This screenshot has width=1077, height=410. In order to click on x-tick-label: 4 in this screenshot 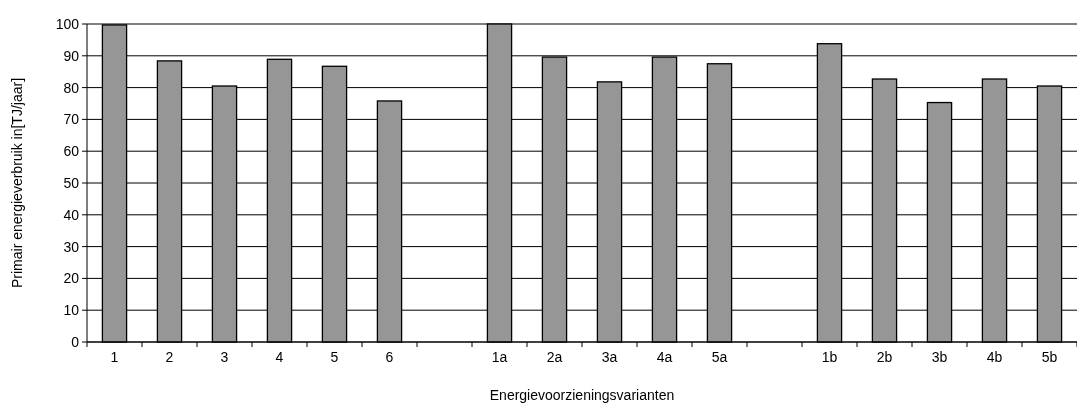, I will do `click(279, 357)`.